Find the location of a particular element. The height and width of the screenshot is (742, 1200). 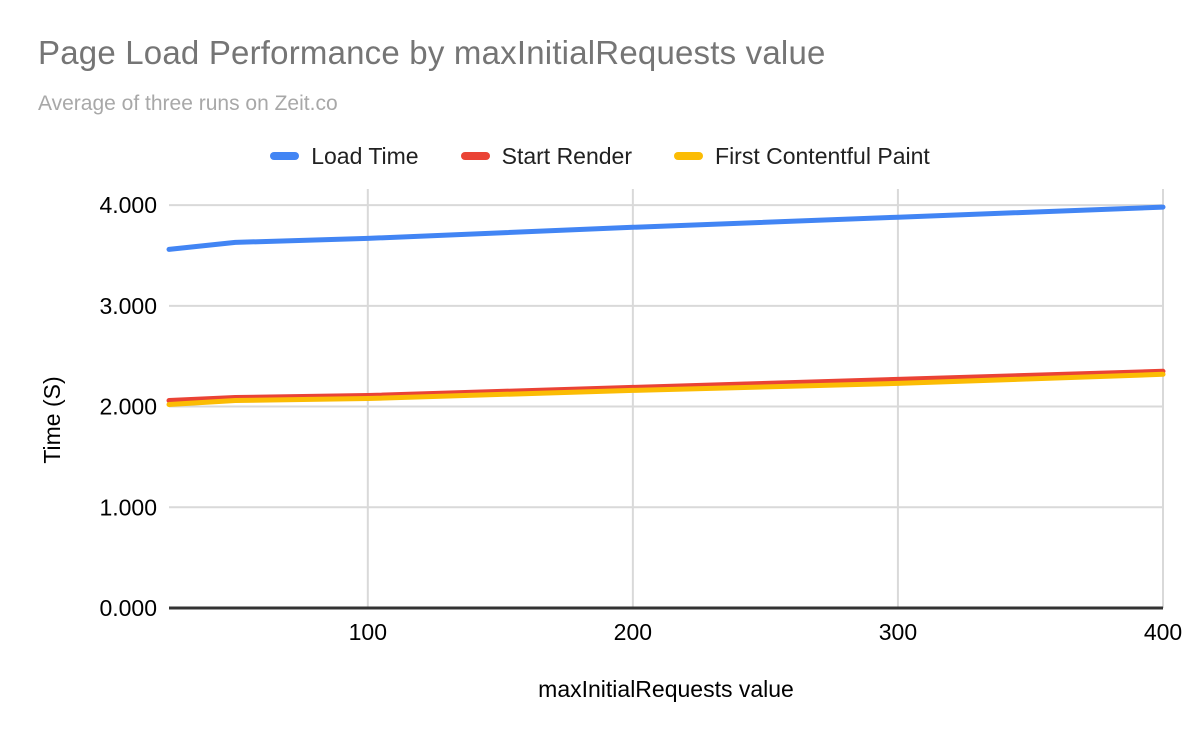

legend-item-first-contentful-paint: First Contentful Paint is located at coordinates (802, 156).